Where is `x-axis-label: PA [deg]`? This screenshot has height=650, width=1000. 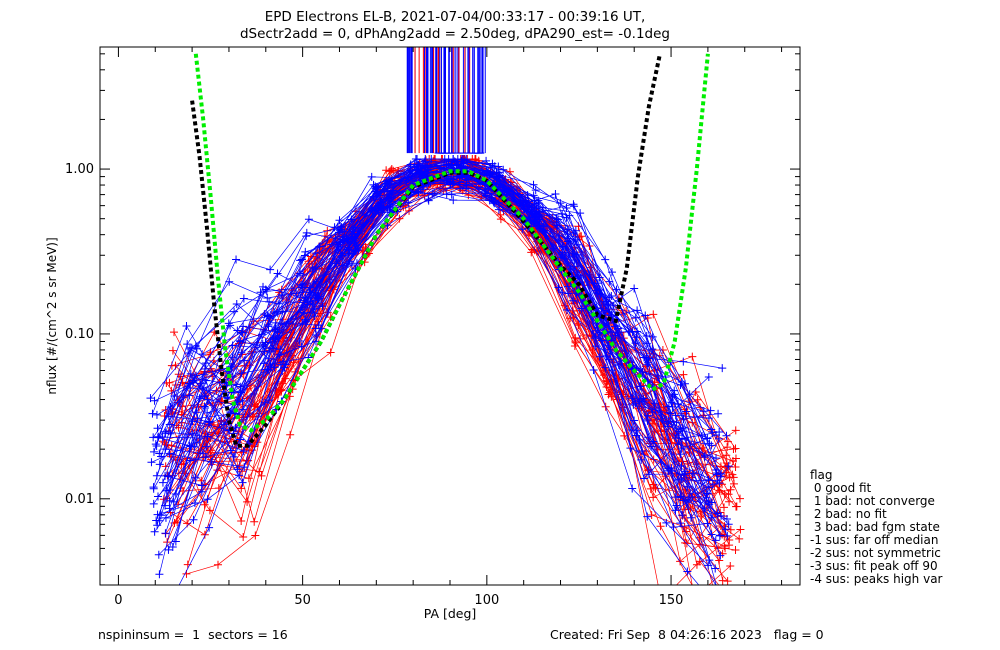
x-axis-label: PA [deg] is located at coordinates (450, 613).